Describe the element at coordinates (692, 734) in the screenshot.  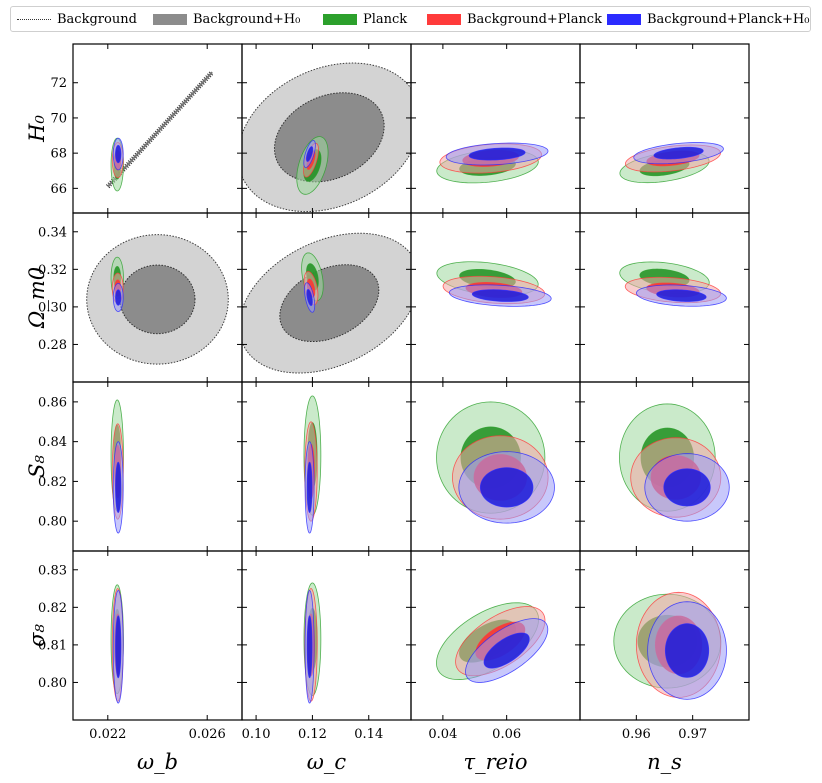
I see `x-tick-label: 0.97` at that location.